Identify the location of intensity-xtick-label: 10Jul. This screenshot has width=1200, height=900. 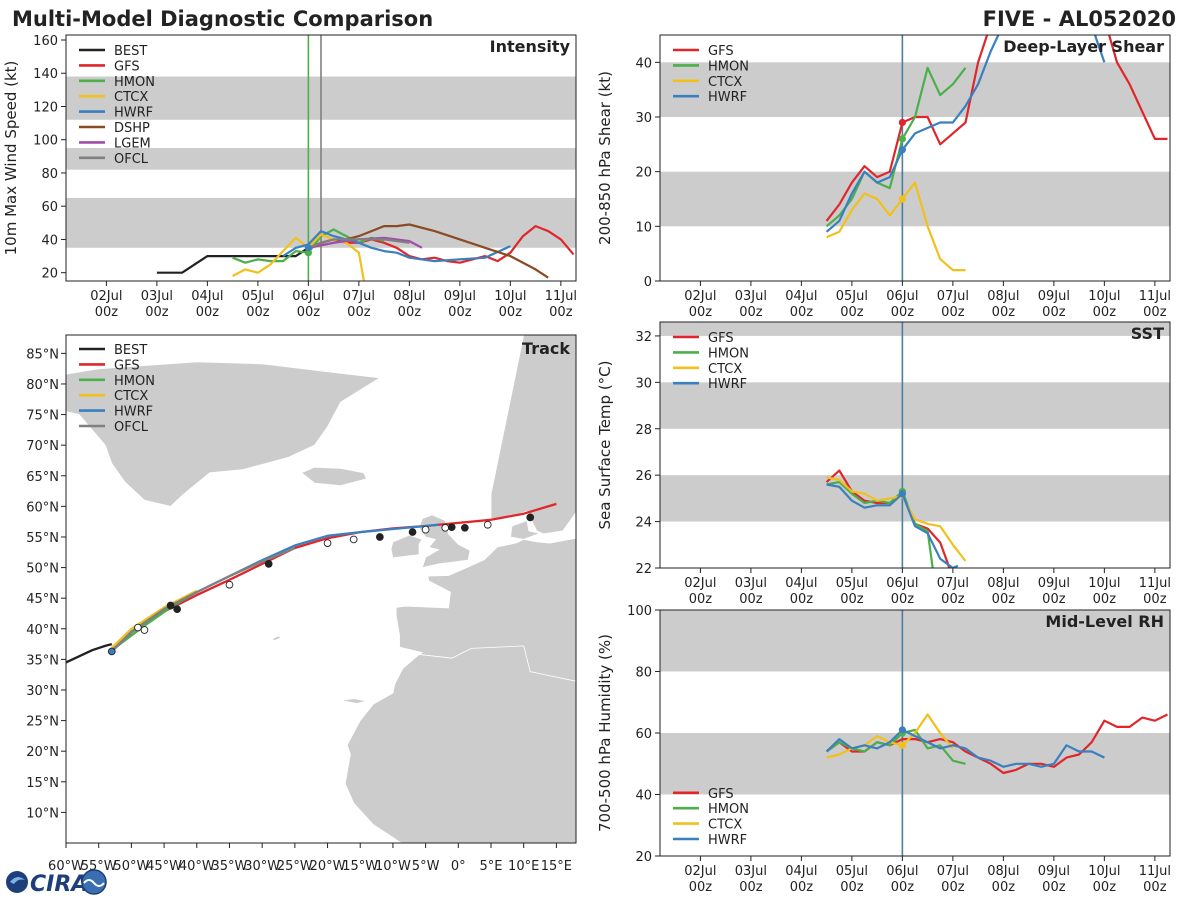
(510, 296).